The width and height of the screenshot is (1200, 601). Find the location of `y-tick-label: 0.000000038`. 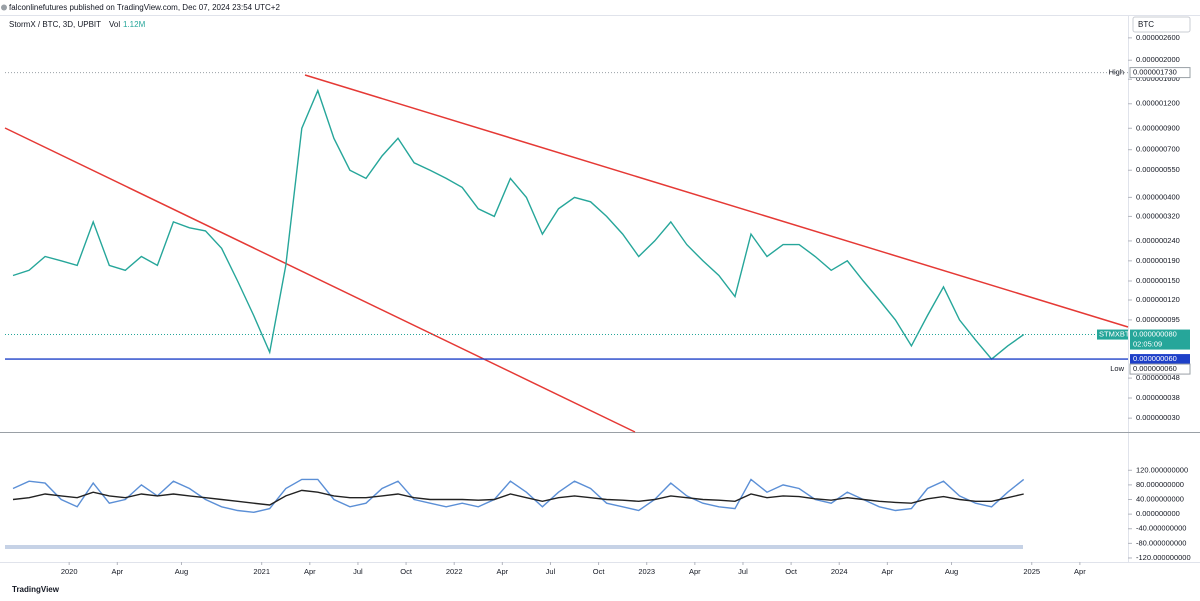

y-tick-label: 0.000000038 is located at coordinates (1158, 397).